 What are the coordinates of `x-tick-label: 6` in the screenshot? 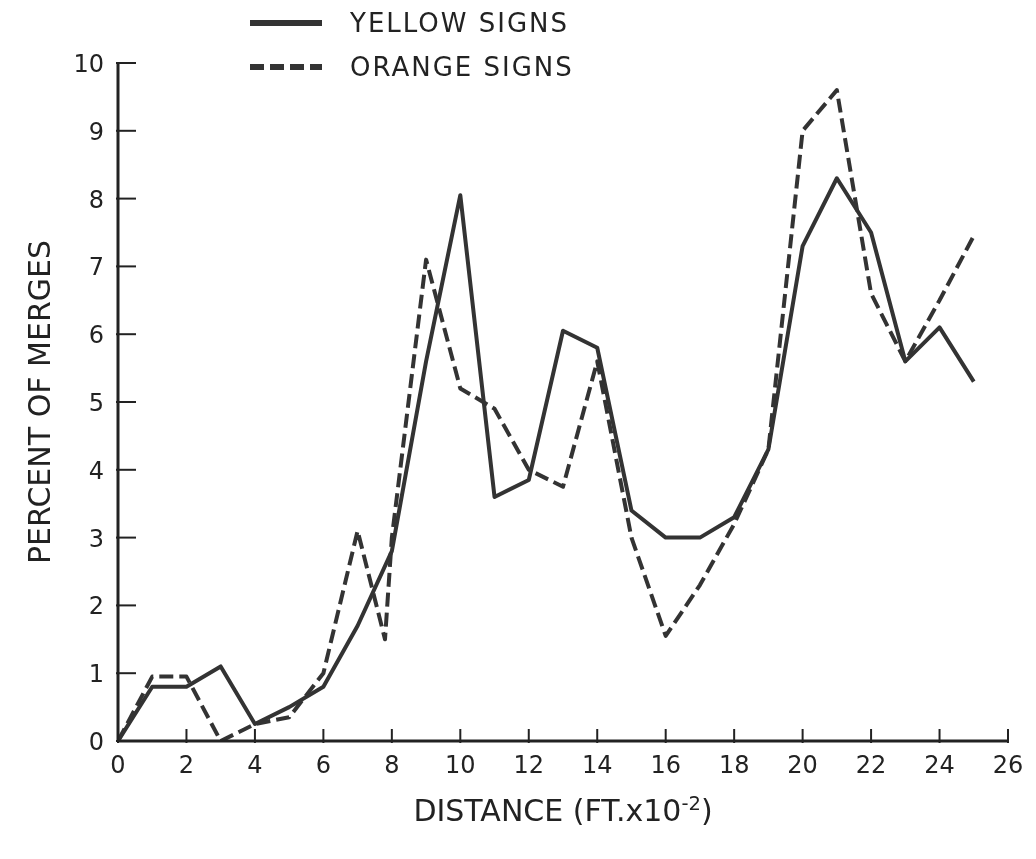 It's located at (323, 765).